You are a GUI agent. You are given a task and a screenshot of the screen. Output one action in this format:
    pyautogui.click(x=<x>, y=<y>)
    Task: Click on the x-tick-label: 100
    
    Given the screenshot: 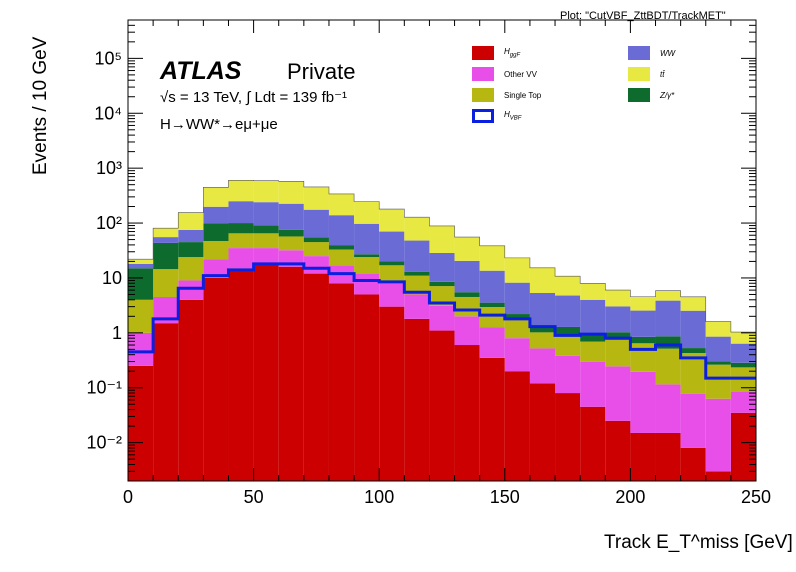 What is the action you would take?
    pyautogui.click(x=379, y=497)
    